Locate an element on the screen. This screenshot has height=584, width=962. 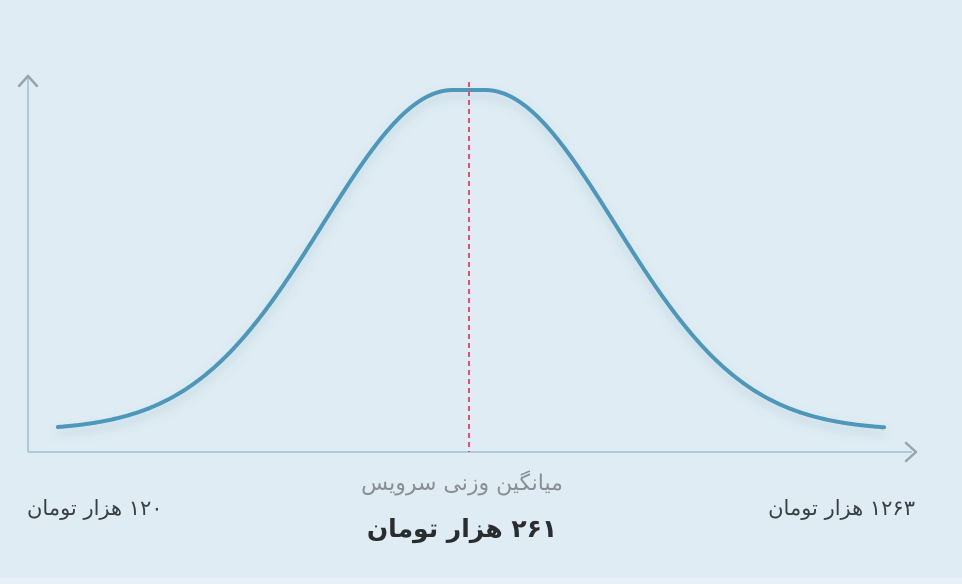
x-min-label: ۱۲۰ هزار تومان is located at coordinates (95, 508).